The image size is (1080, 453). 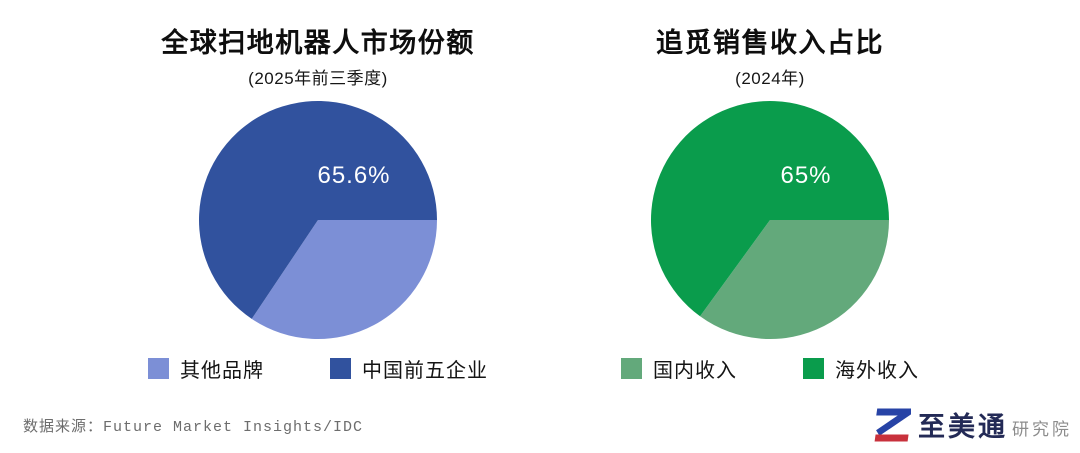 I want to click on pie-data-label: 65%, so click(x=806, y=175).